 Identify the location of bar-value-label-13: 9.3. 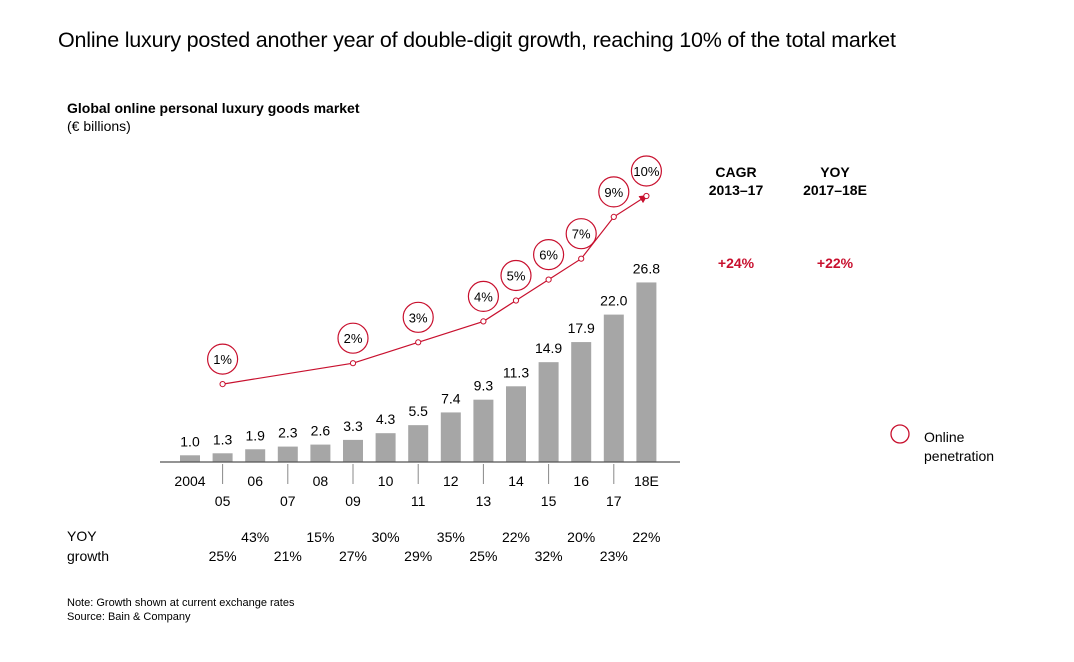
(484, 386).